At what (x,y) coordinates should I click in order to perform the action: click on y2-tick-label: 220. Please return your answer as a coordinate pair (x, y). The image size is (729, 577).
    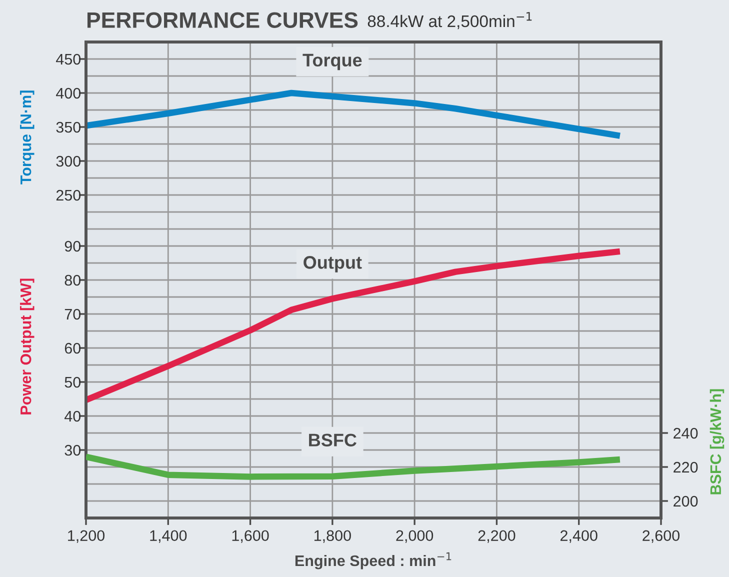
    Looking at the image, I should click on (686, 467).